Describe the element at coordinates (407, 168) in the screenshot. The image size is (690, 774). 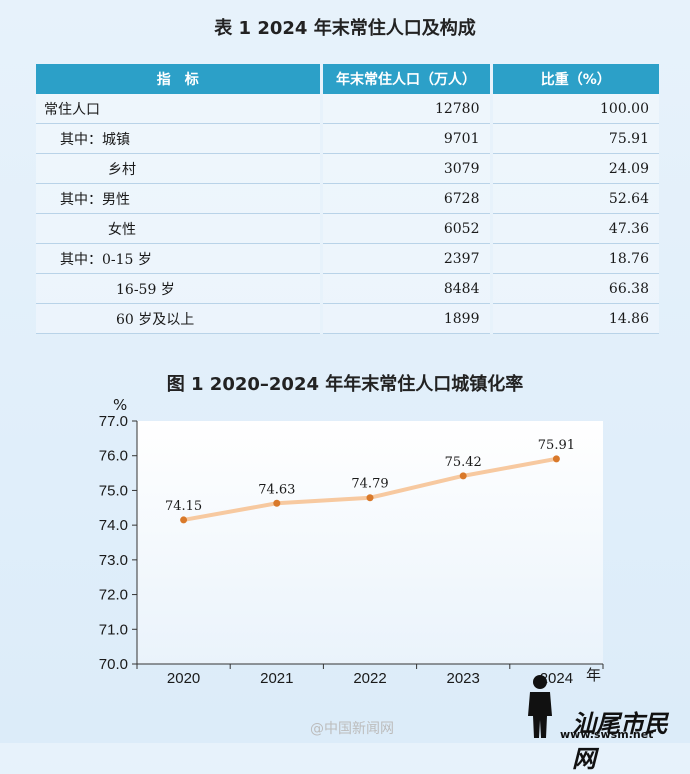
I see `row-population: 3079` at that location.